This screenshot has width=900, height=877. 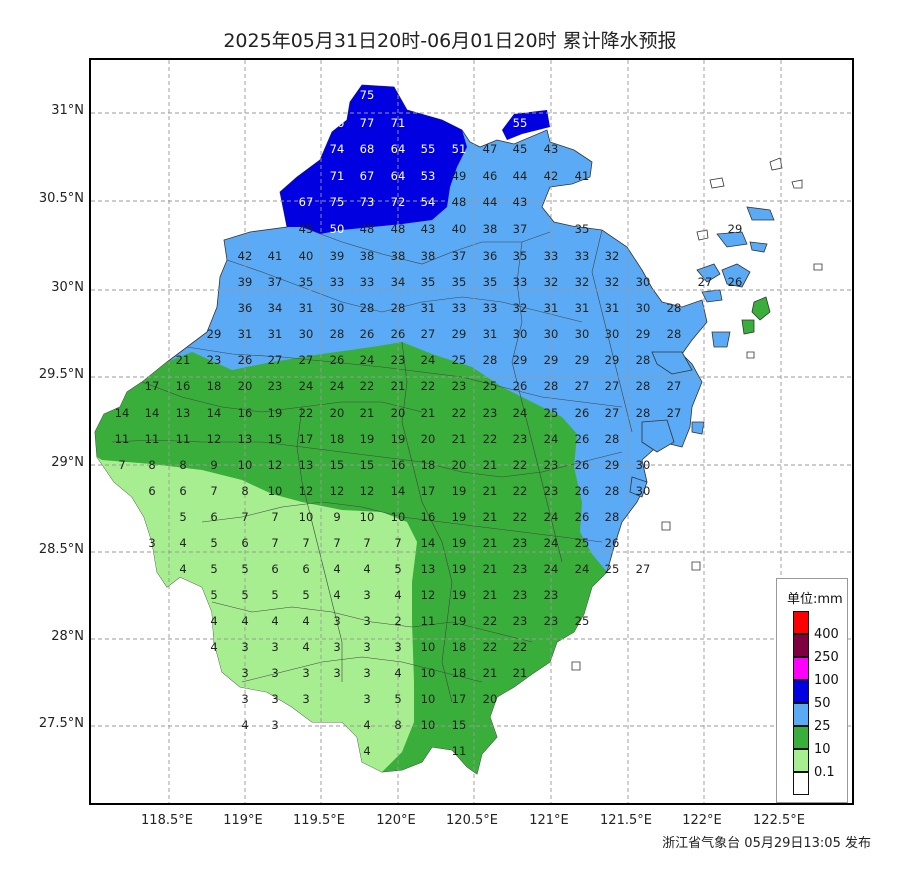 I want to click on station-value: 12, so click(x=214, y=439).